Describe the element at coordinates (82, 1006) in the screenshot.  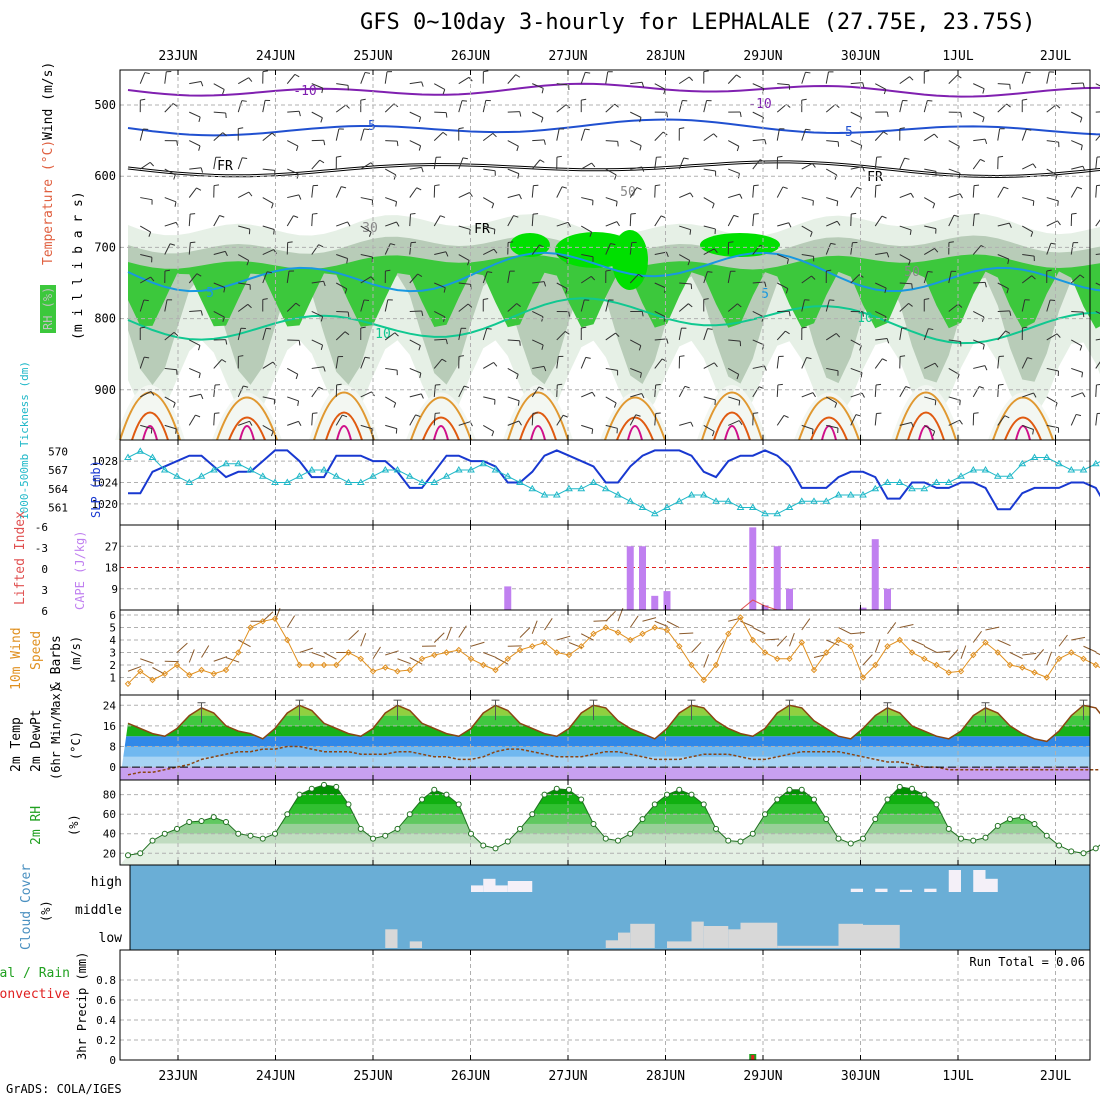
I see `precip-axis-label-c: 3hr Precip (mm)` at that location.